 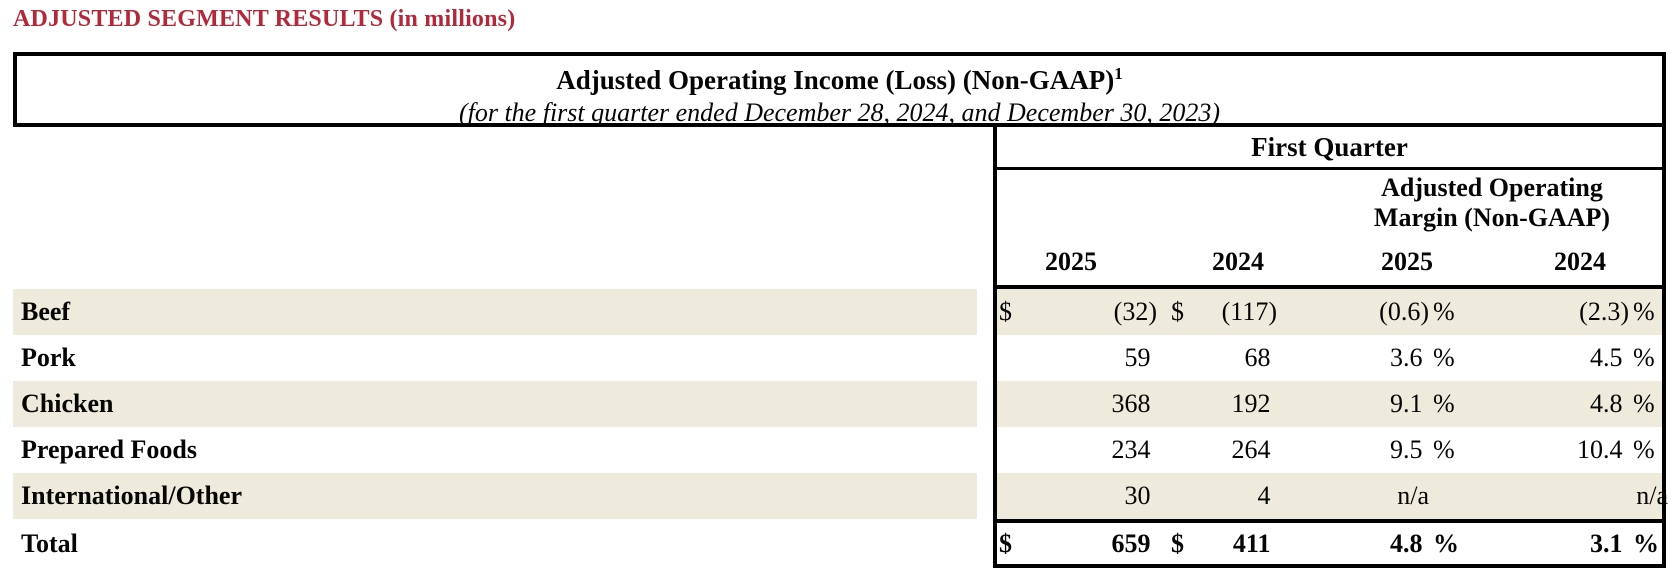 I want to click on table-row-prepared-foods: Prepared Foods 234 264 9.5 % 10.4 %, so click(x=838, y=450).